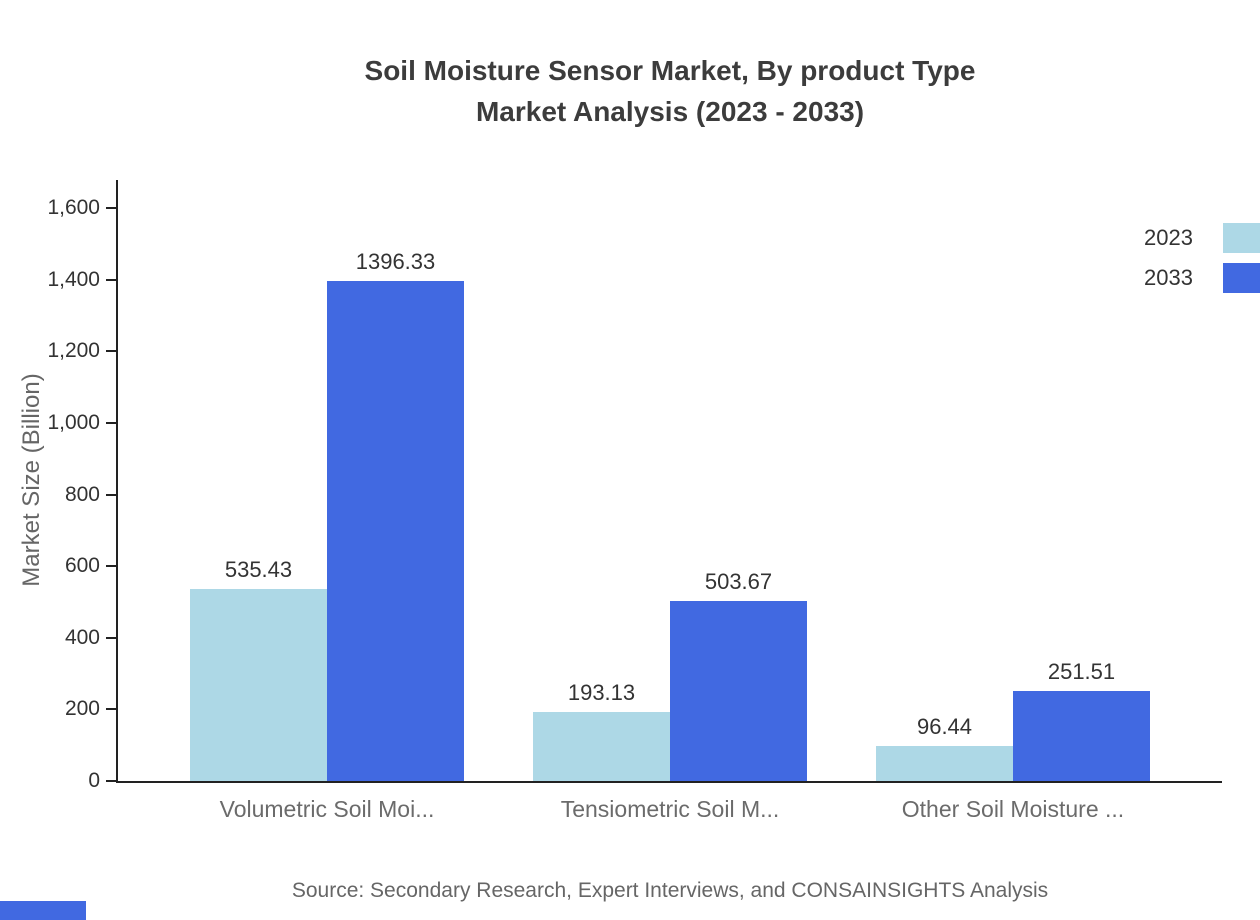  What do you see at coordinates (1168, 237) in the screenshot?
I see `legend-item-label: 2023` at bounding box center [1168, 237].